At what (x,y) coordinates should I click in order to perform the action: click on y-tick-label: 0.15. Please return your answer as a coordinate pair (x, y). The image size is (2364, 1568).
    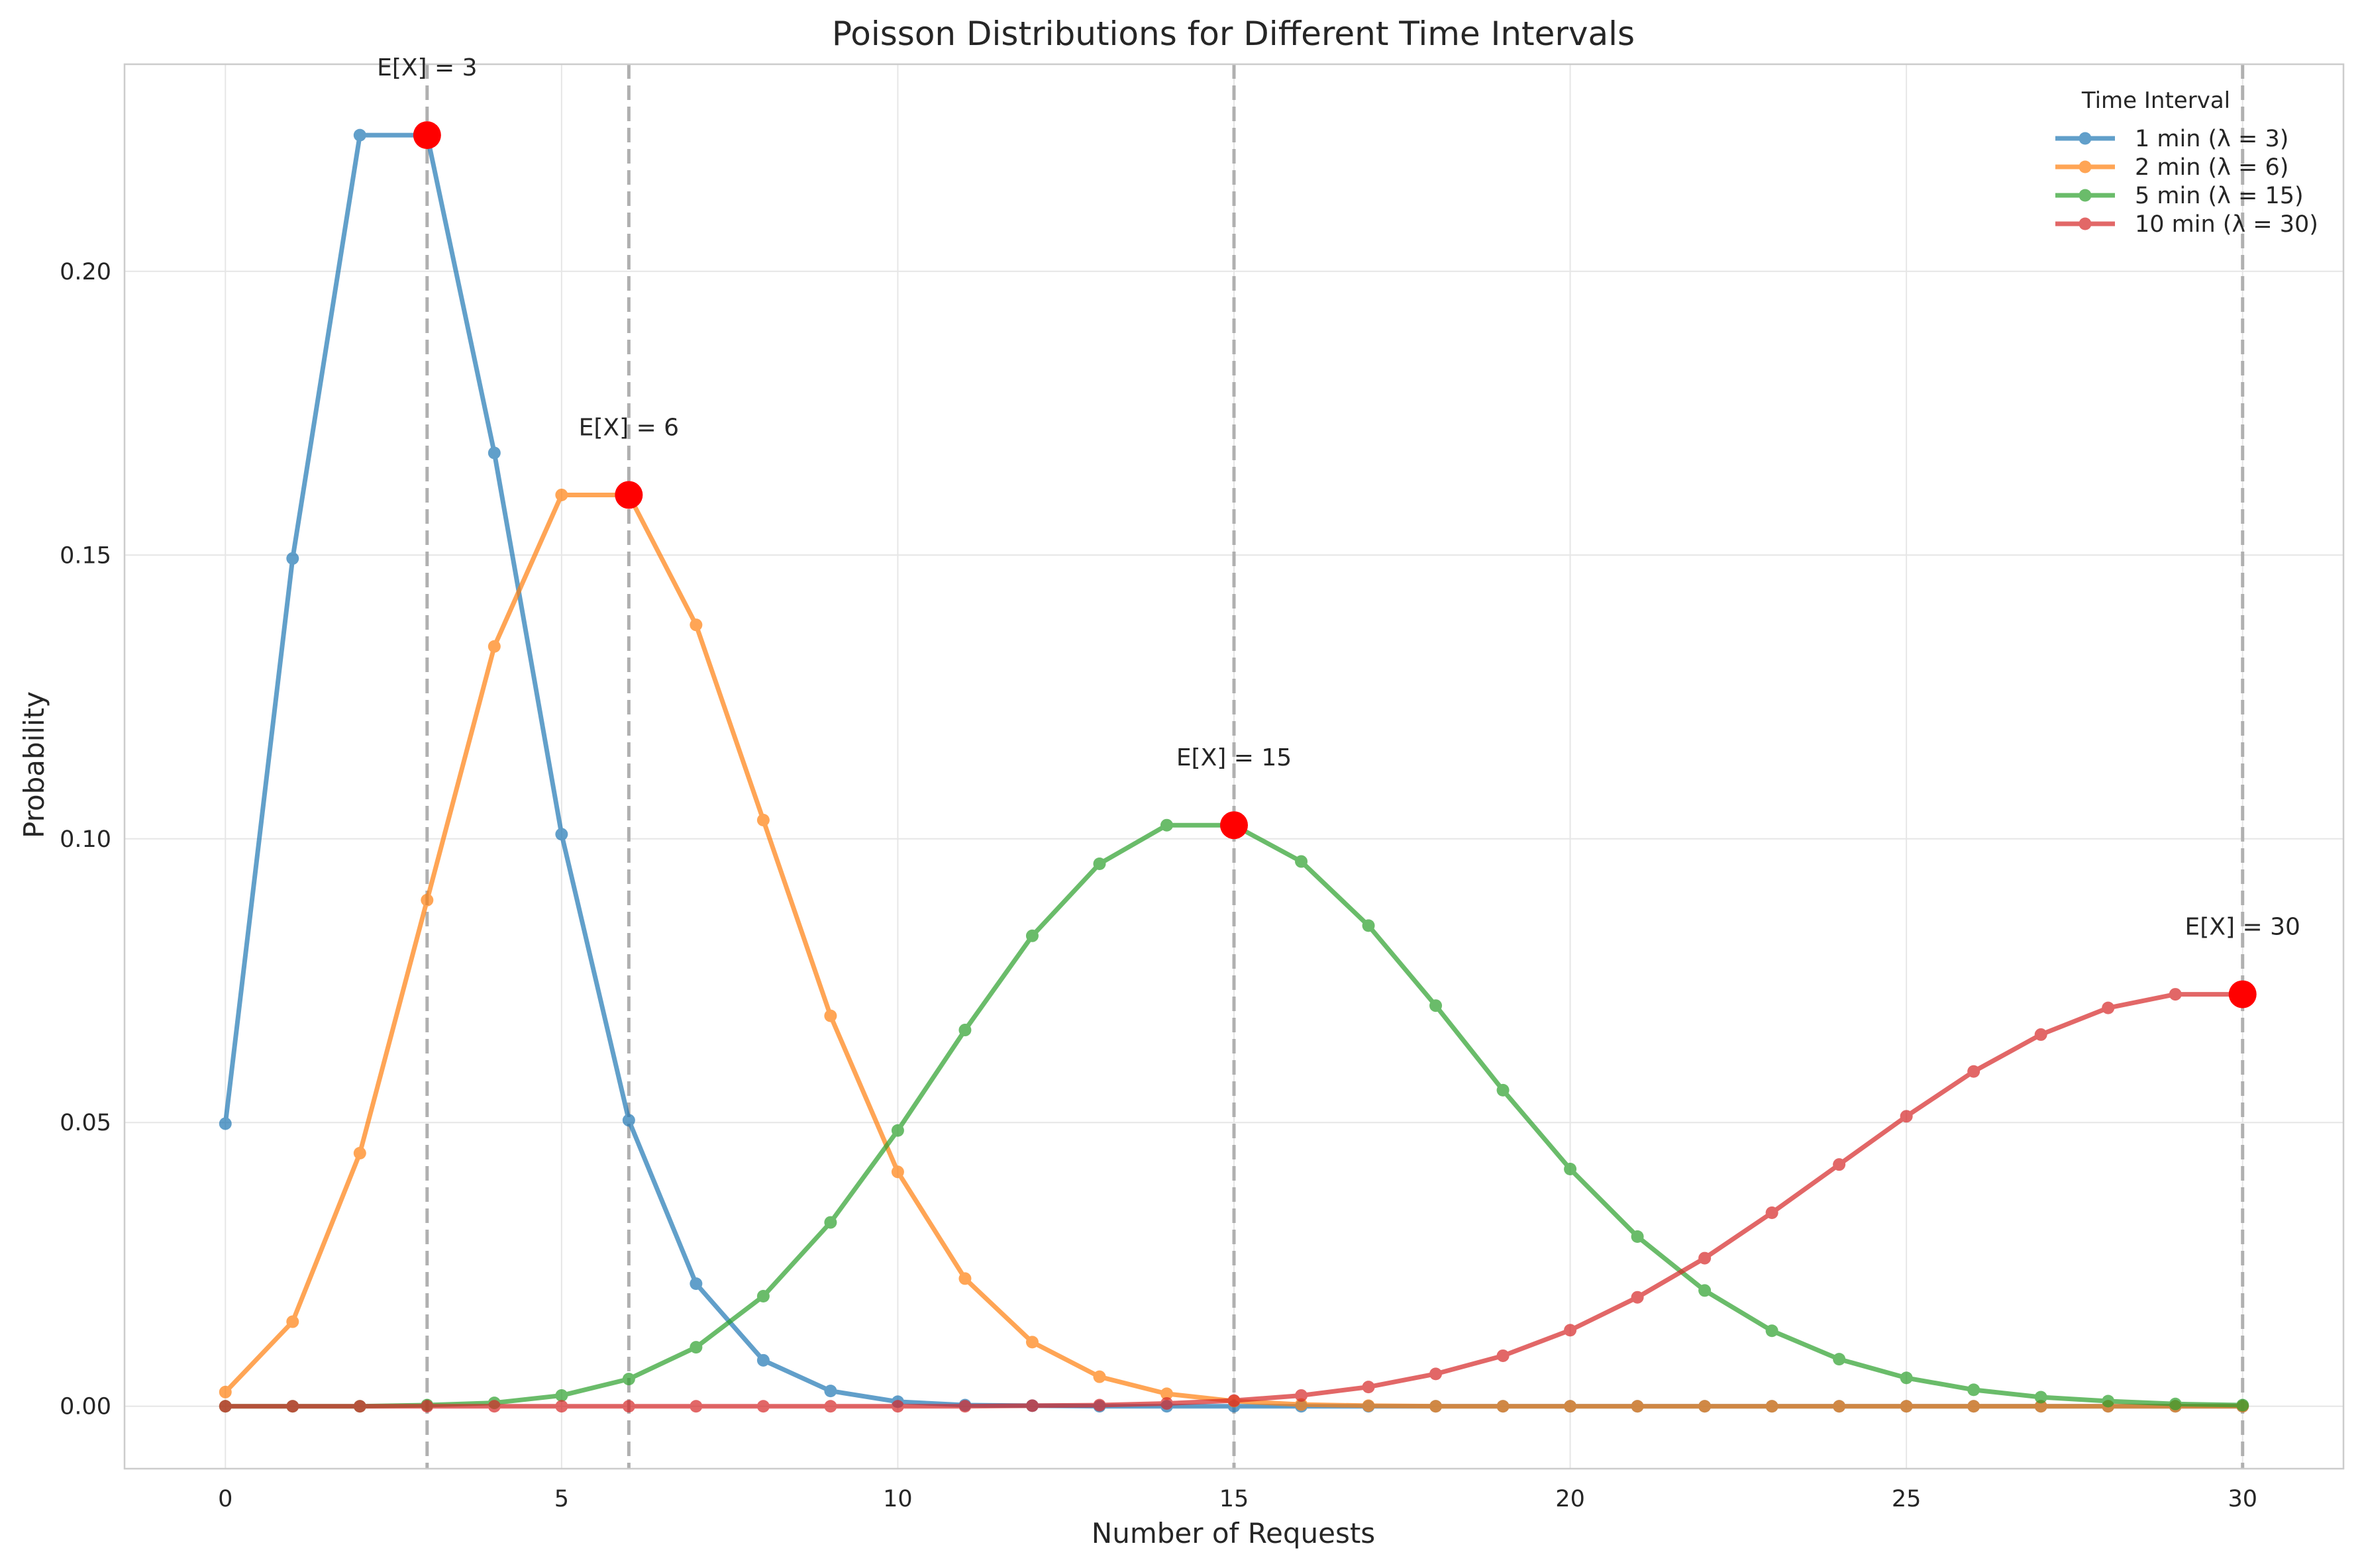
    Looking at the image, I should click on (86, 555).